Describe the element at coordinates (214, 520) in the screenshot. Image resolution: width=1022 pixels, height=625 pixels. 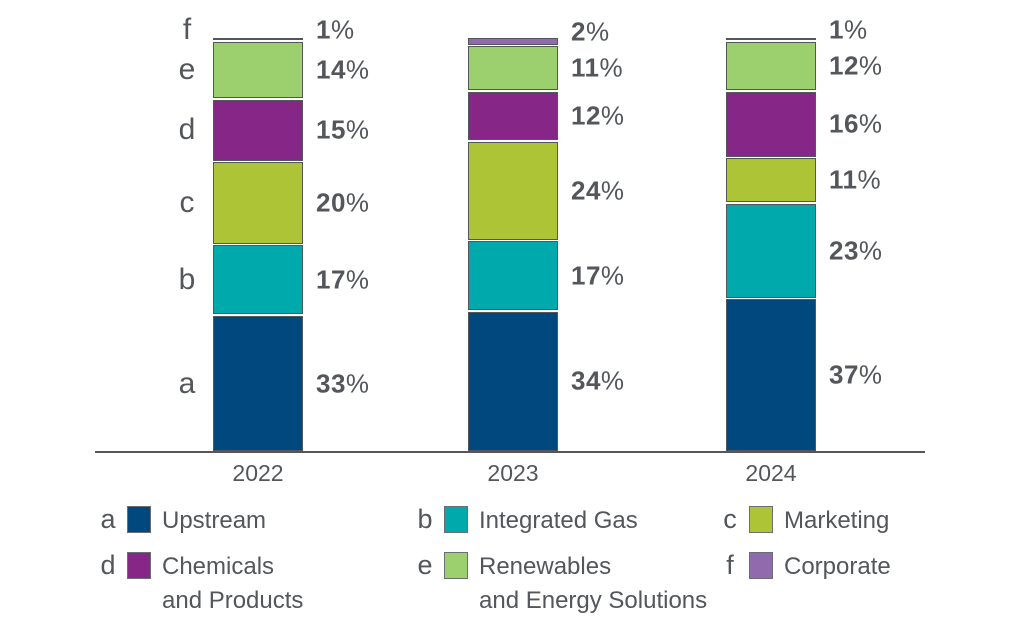
I see `legend-label-a: Upstream` at that location.